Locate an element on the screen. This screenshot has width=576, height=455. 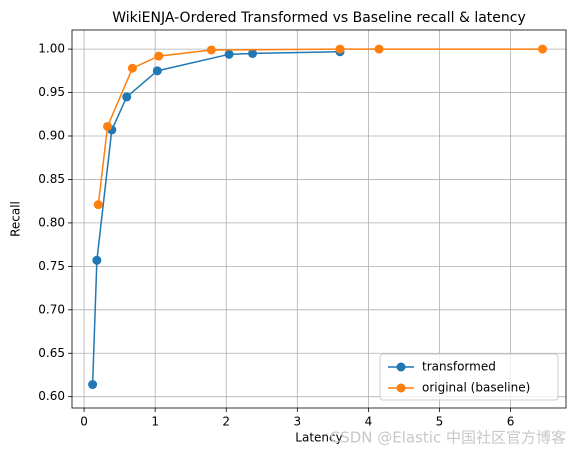
y-tick-label: 0.70 is located at coordinates (51, 309).